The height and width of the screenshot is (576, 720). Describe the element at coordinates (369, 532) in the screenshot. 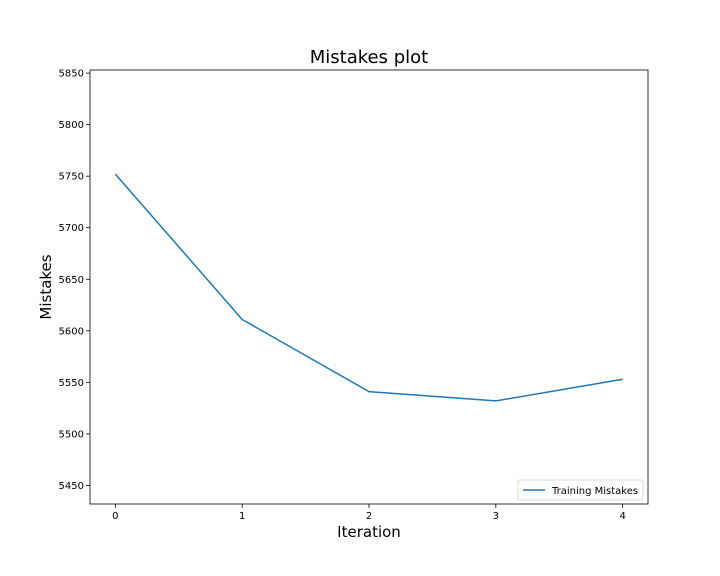

I see `x-axis-label: Iteration` at that location.